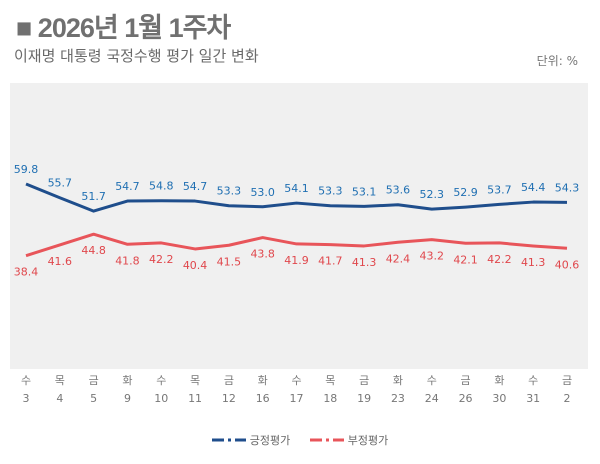 This screenshot has height=464, width=600. What do you see at coordinates (330, 261) in the screenshot?
I see `data-label: 41.7` at bounding box center [330, 261].